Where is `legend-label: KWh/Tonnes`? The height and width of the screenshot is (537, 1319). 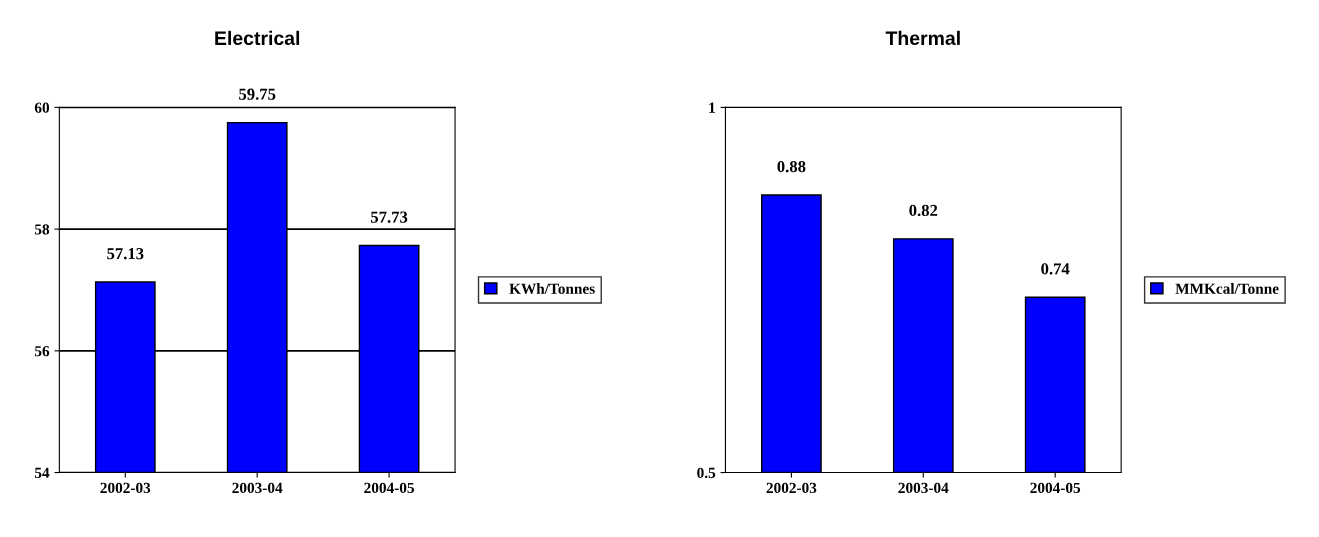 legend-label: KWh/Tonnes is located at coordinates (552, 288).